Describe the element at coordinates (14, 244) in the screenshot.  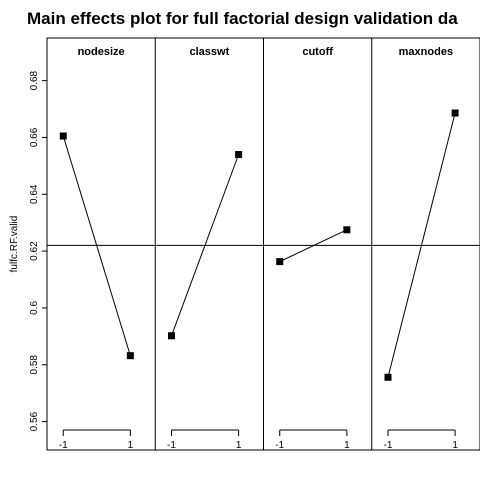
I see `y-axis-label: fulfc.RF.valid` at that location.